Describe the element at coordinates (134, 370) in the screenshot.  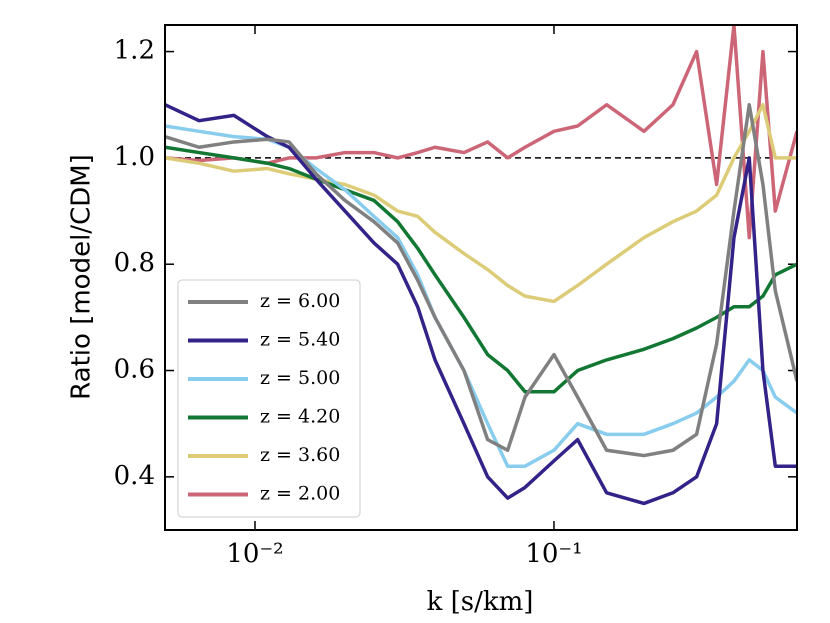
I see `y-tick-label: 0.6` at that location.